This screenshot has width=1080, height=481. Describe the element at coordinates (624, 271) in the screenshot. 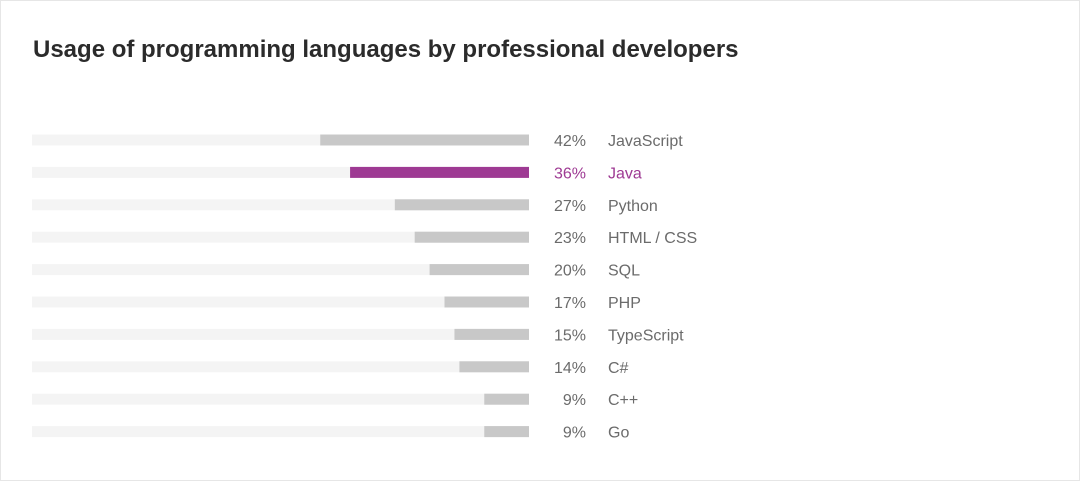

I see `category-label: SQL` at that location.